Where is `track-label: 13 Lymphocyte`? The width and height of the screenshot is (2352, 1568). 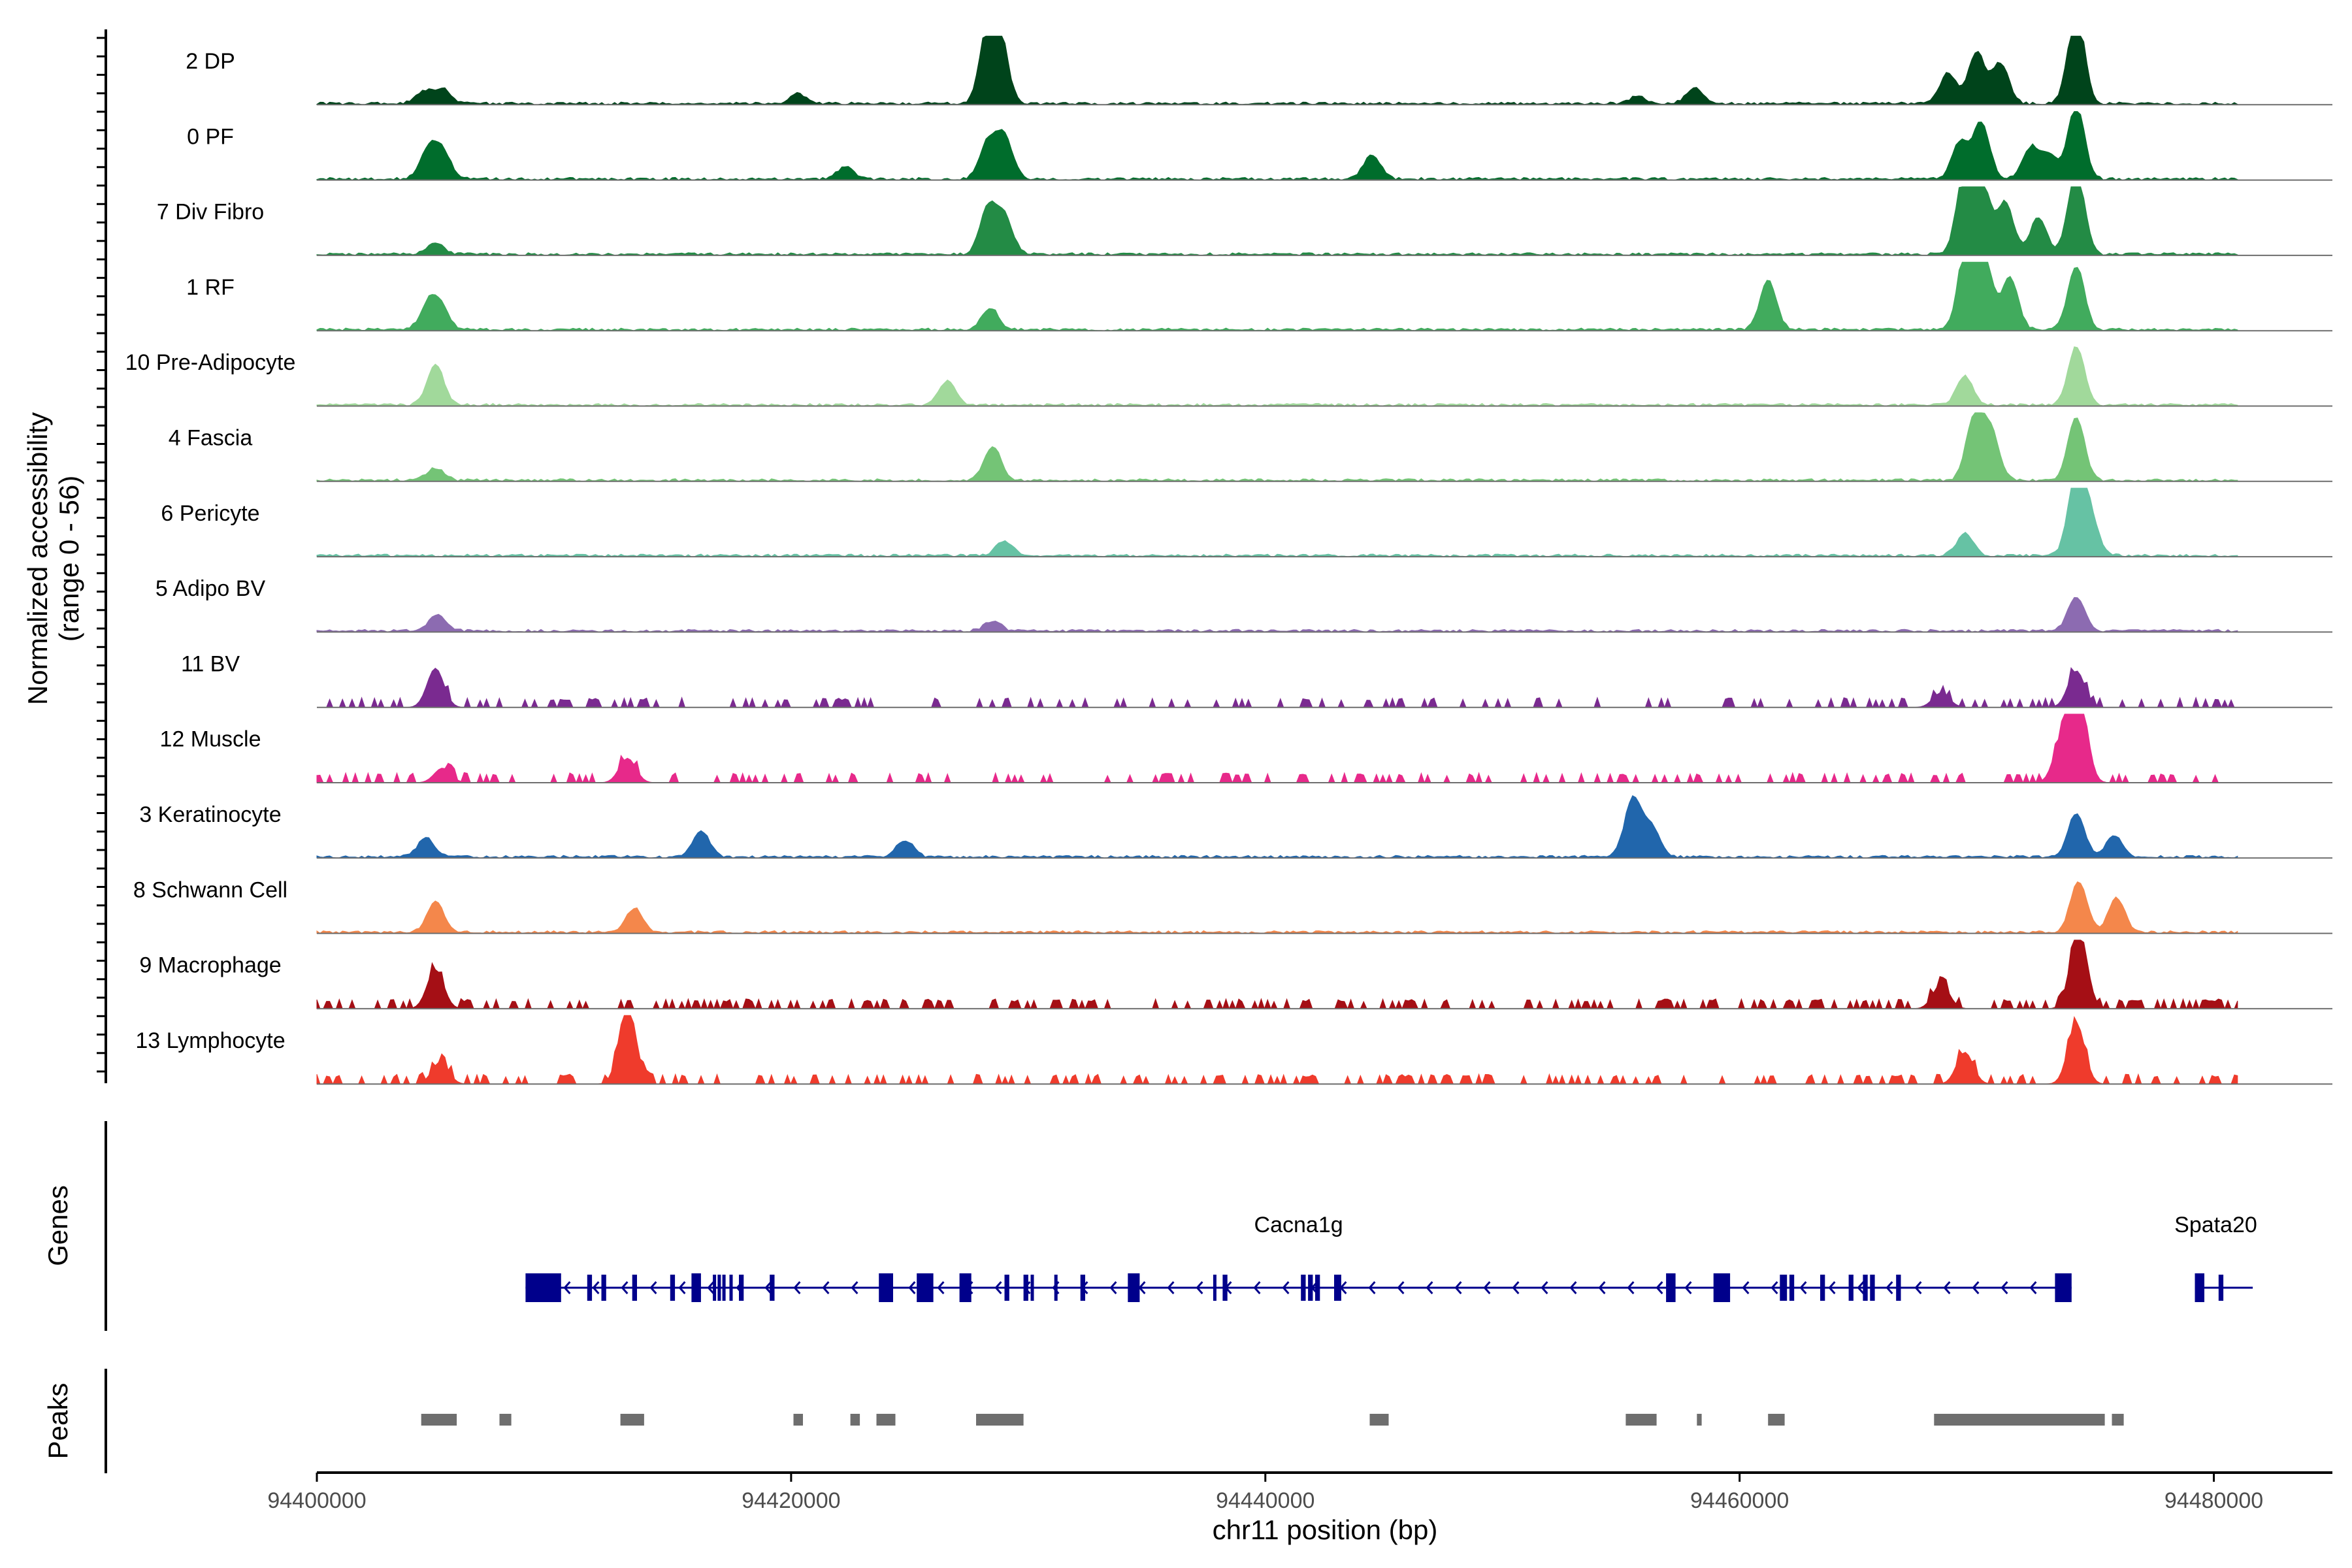
track-label: 13 Lymphocyte is located at coordinates (210, 1040).